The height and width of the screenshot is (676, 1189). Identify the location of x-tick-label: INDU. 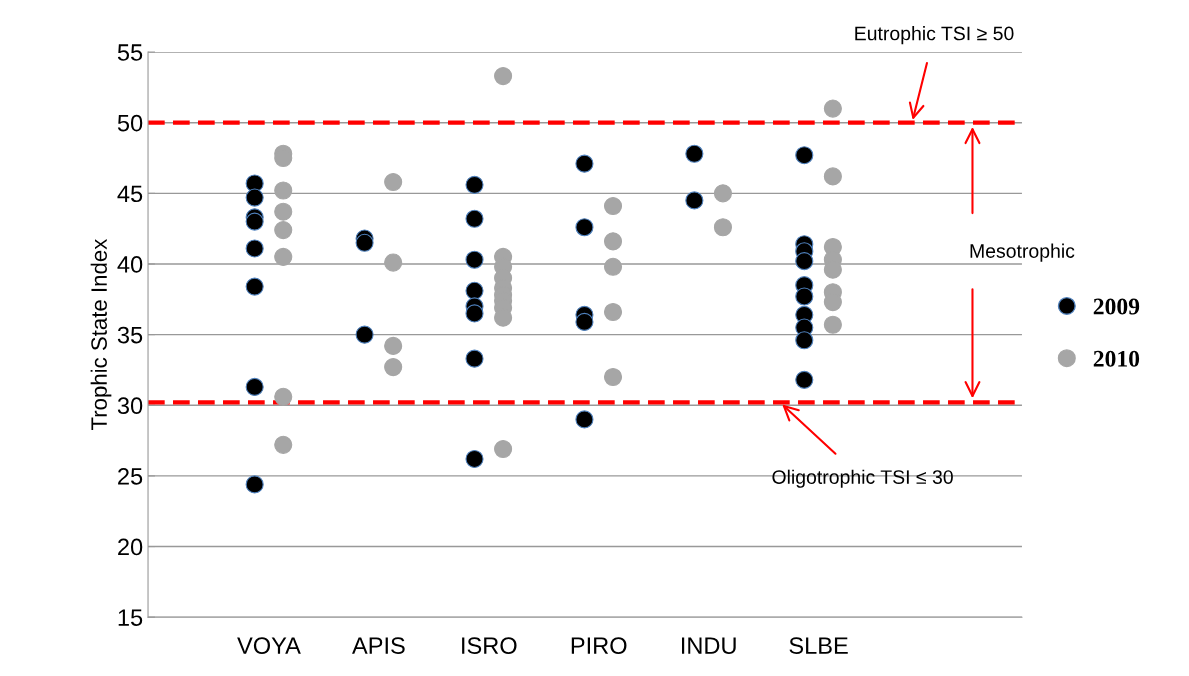
(708, 645).